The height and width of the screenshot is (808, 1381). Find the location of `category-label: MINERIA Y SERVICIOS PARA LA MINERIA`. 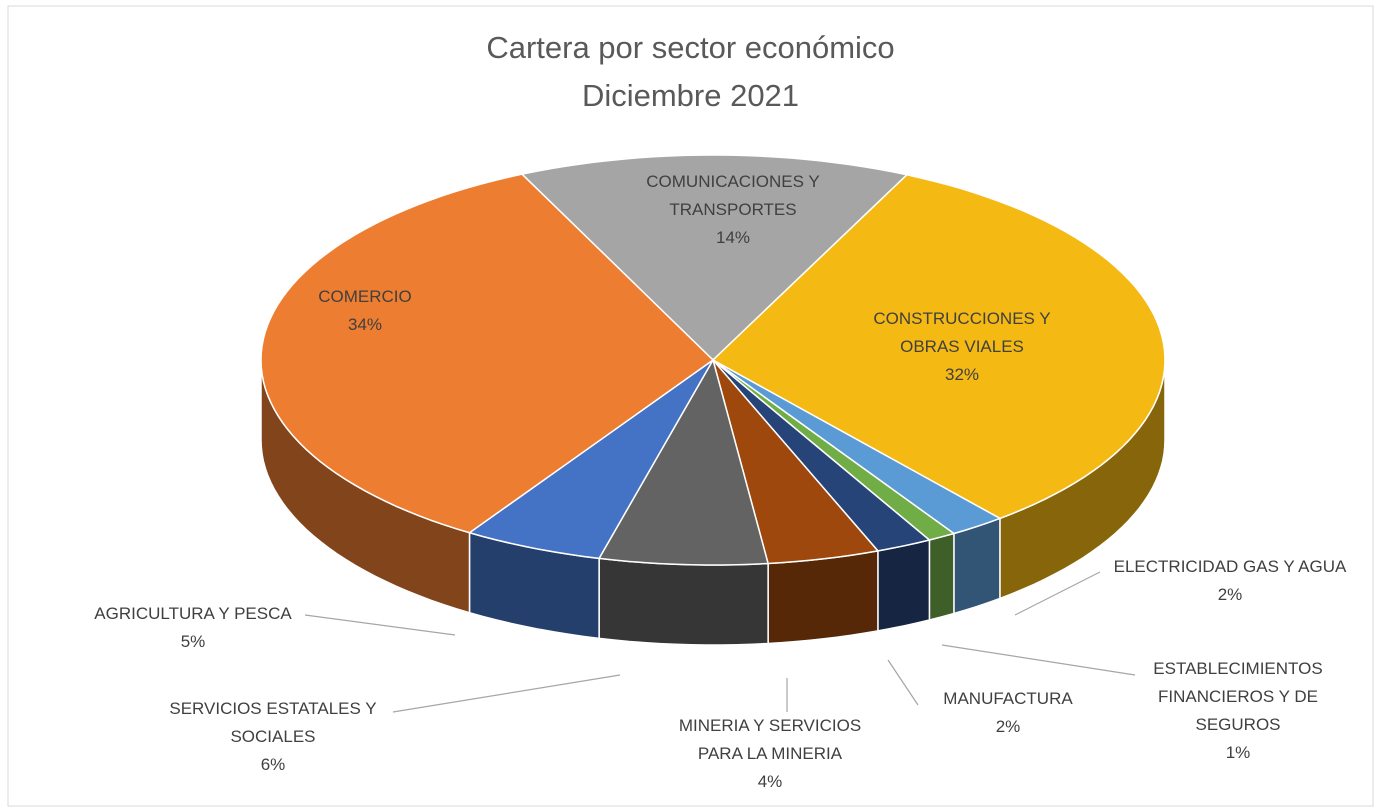

category-label: MINERIA Y SERVICIOS PARA LA MINERIA is located at coordinates (770, 739).